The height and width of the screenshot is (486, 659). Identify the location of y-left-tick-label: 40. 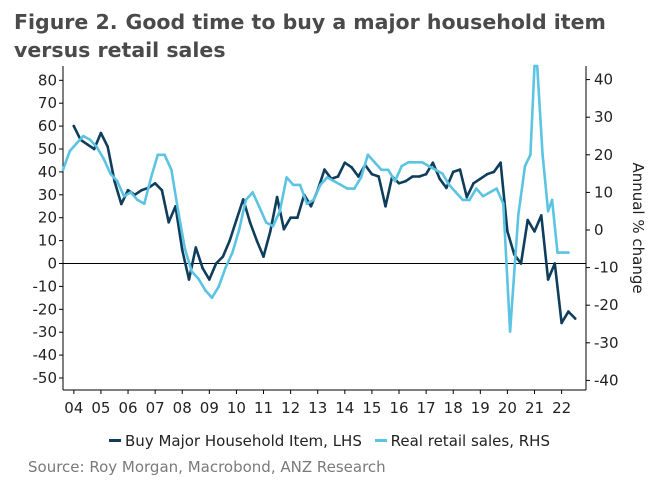
(47, 172).